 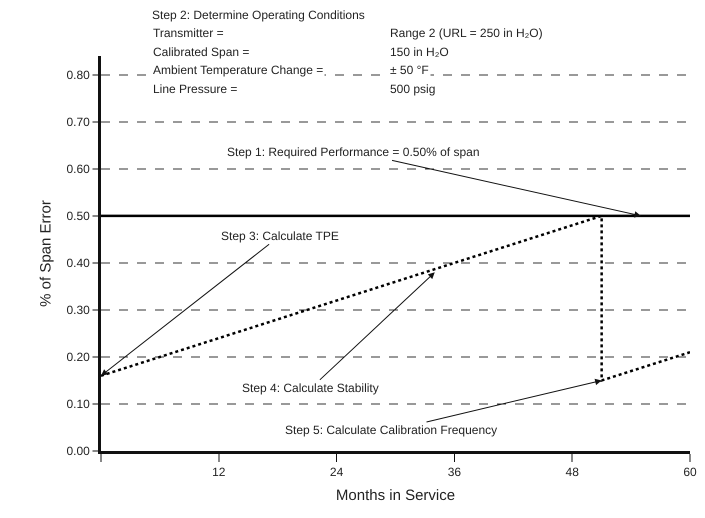 I want to click on x-tick-label: 24, so click(x=337, y=472).